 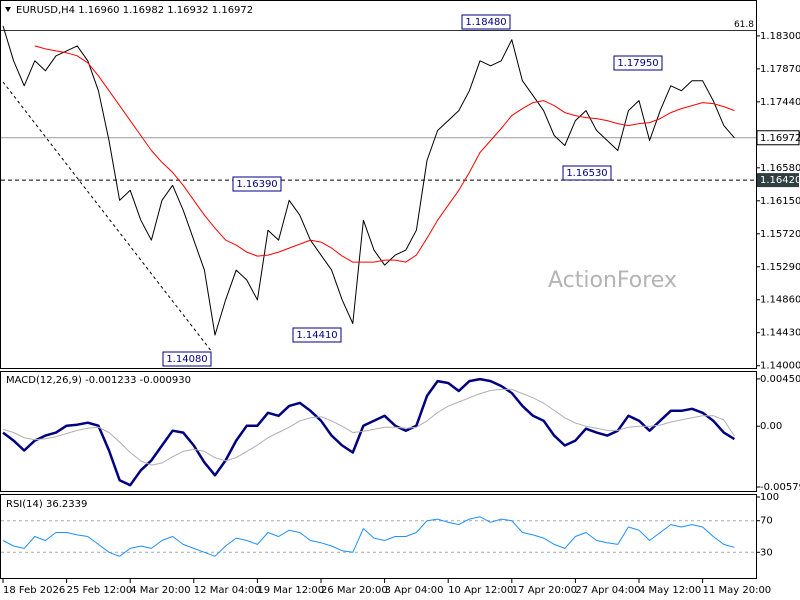 I want to click on y-tick-label: -0.005791, so click(x=780, y=487).